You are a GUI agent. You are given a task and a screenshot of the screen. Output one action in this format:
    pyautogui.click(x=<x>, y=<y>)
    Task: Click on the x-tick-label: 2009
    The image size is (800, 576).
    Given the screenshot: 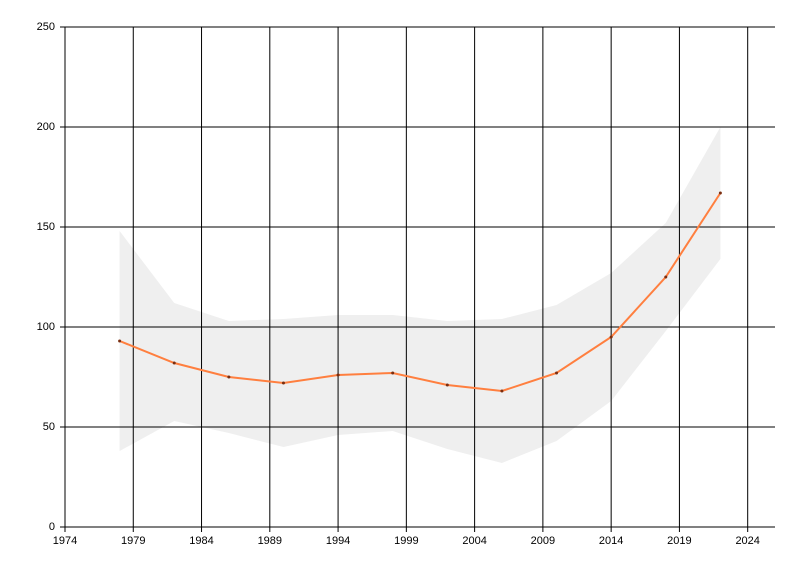 What is the action you would take?
    pyautogui.click(x=543, y=541)
    